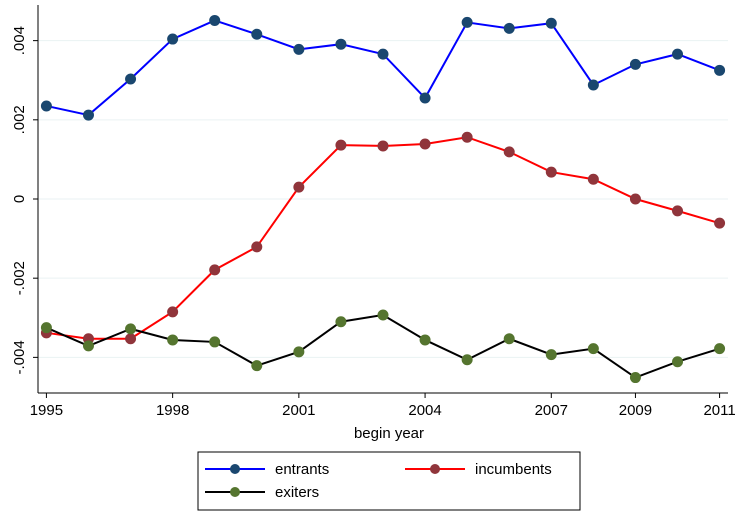 This screenshot has height=514, width=741. I want to click on y-tick-label: 0, so click(19, 199).